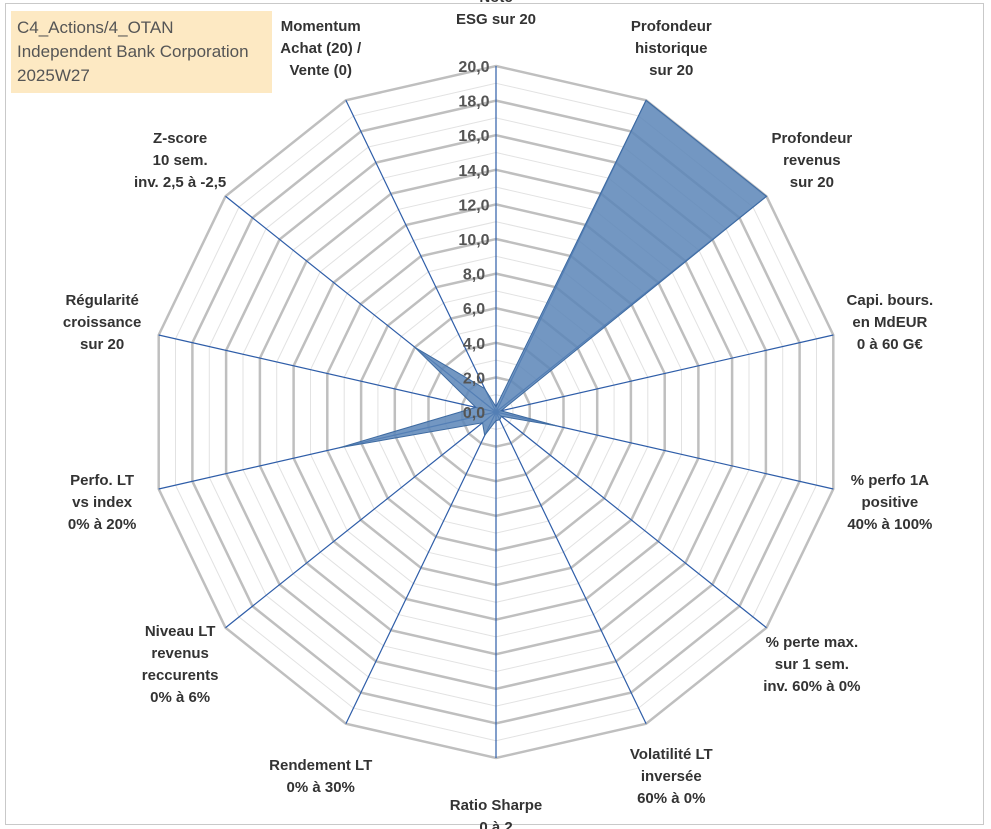  Describe the element at coordinates (320, 70) in the screenshot. I see `axis-label-line: Vente (0)` at that location.